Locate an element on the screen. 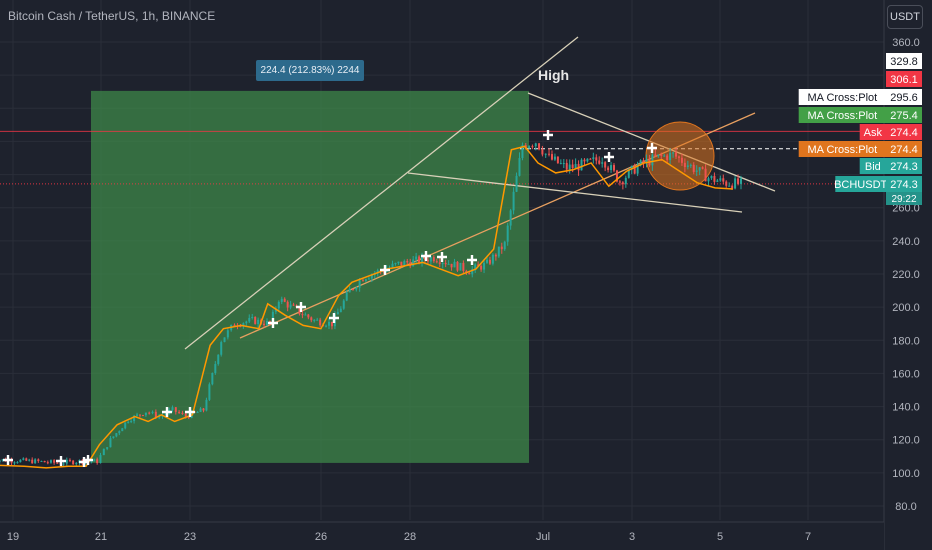  price-line-value: 274.4 is located at coordinates (904, 150).